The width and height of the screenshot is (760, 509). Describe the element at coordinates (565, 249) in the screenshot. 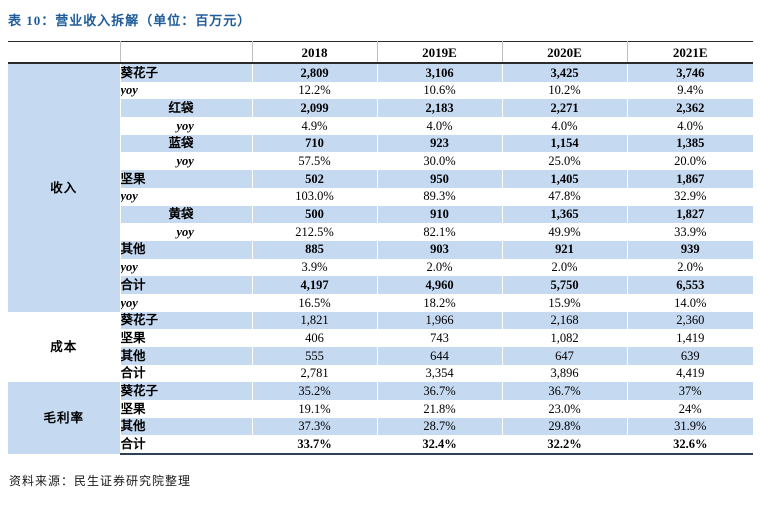

I see `data-cell: 921` at that location.